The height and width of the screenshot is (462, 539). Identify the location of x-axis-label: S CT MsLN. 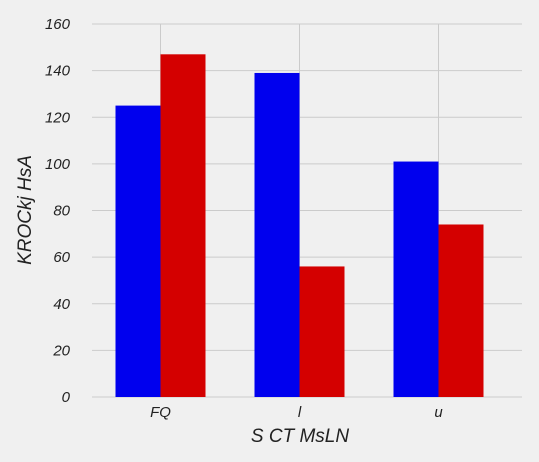
(300, 436).